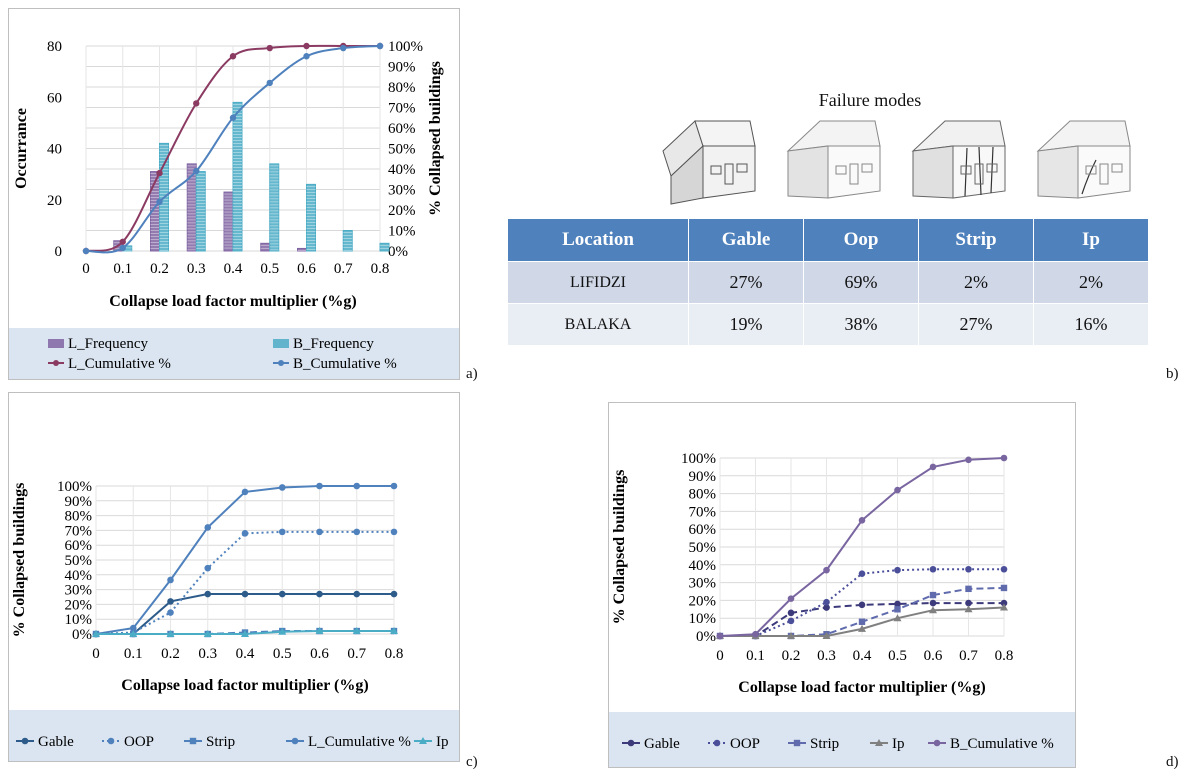 This screenshot has width=1192, height=776. I want to click on y-tick-label: 10%, so click(79, 620).